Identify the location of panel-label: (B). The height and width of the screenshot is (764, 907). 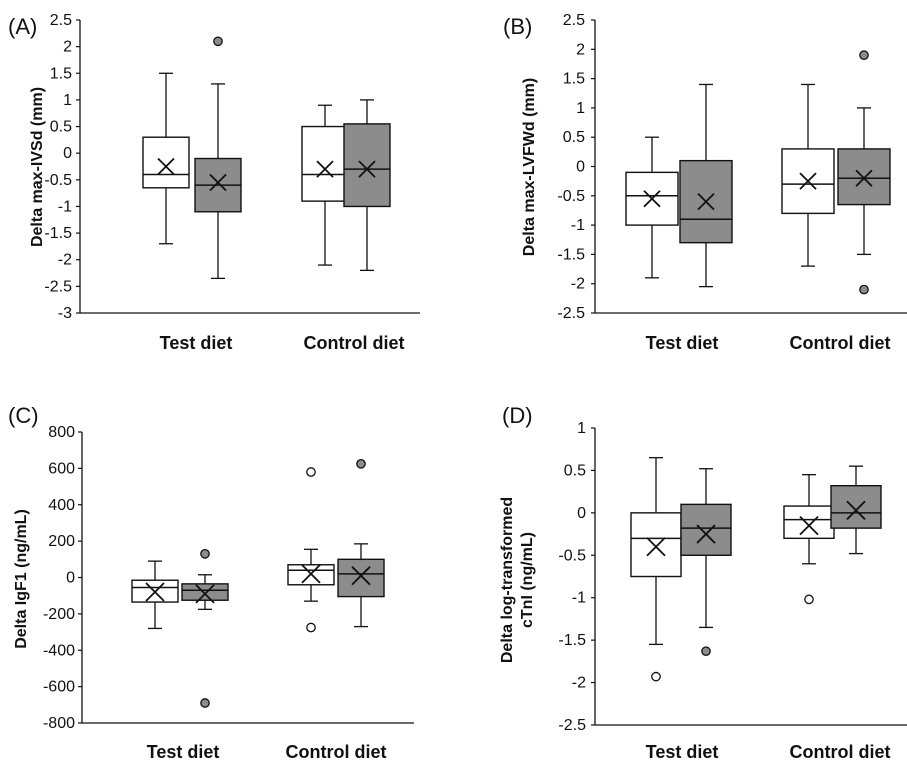
(517, 26).